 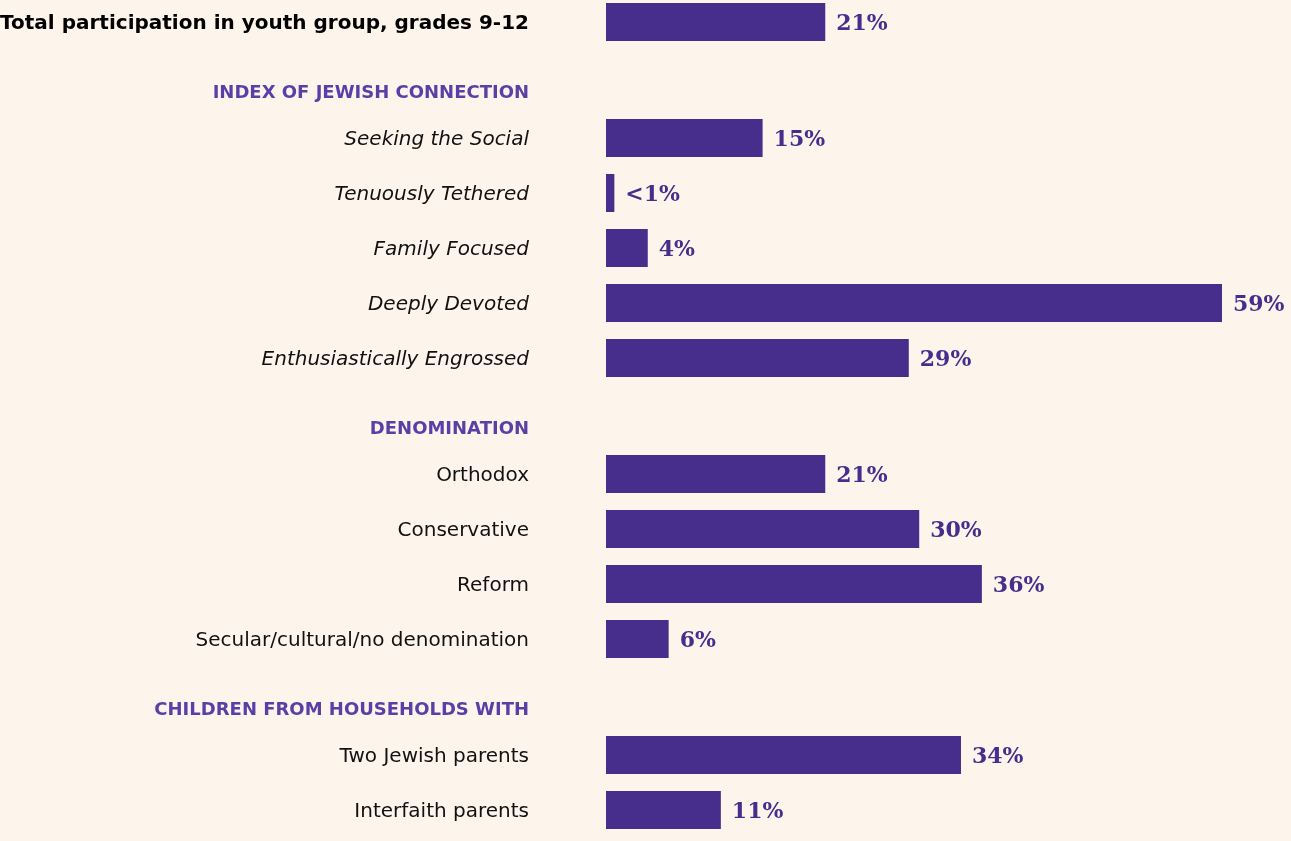 What do you see at coordinates (463, 529) in the screenshot?
I see `y-tick-label: Conservative` at bounding box center [463, 529].